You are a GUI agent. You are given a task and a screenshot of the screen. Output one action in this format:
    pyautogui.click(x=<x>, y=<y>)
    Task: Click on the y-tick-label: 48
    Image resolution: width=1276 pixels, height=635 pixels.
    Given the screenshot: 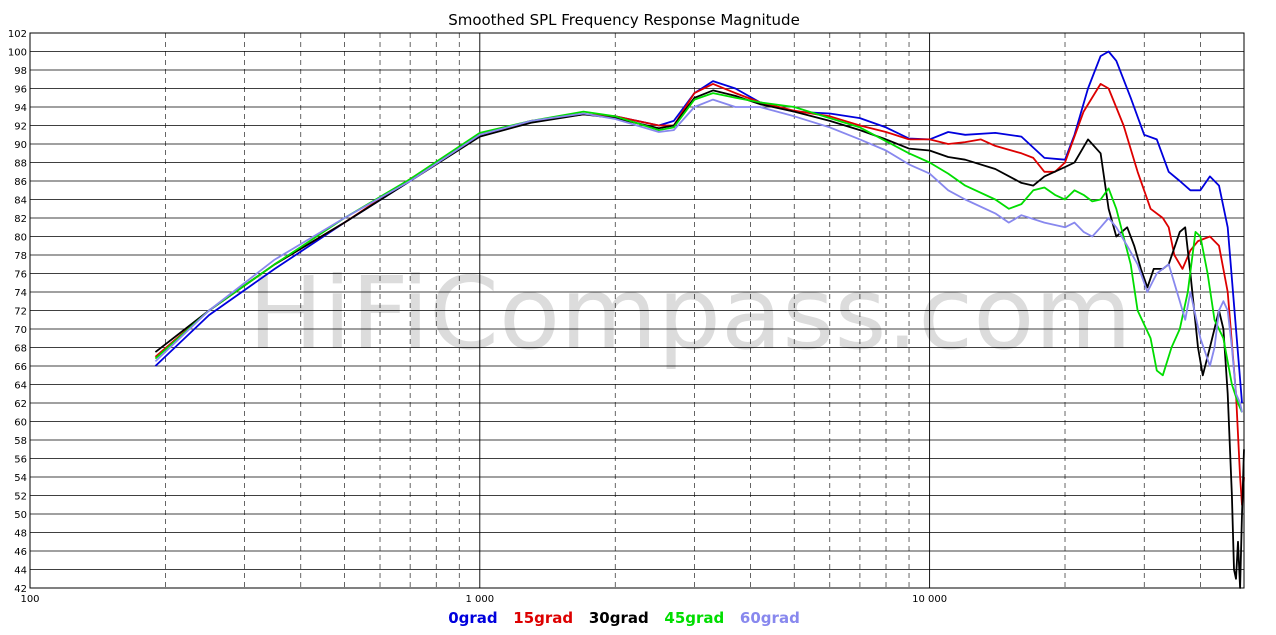 What is the action you would take?
    pyautogui.click(x=20, y=534)
    